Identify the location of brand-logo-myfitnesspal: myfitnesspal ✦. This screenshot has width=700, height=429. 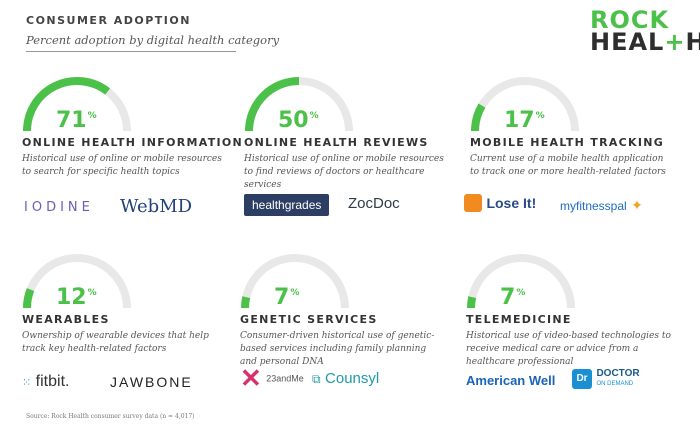
(601, 206).